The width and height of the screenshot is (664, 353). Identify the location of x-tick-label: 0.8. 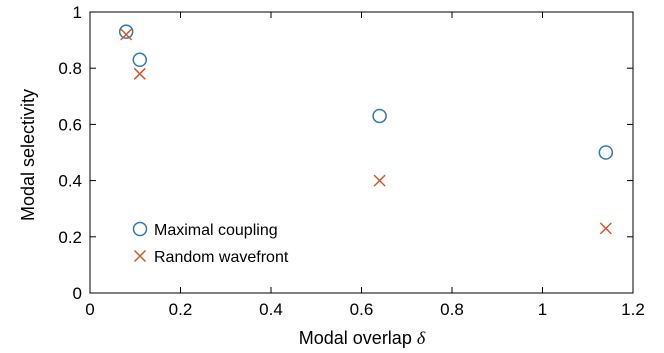
(452, 309).